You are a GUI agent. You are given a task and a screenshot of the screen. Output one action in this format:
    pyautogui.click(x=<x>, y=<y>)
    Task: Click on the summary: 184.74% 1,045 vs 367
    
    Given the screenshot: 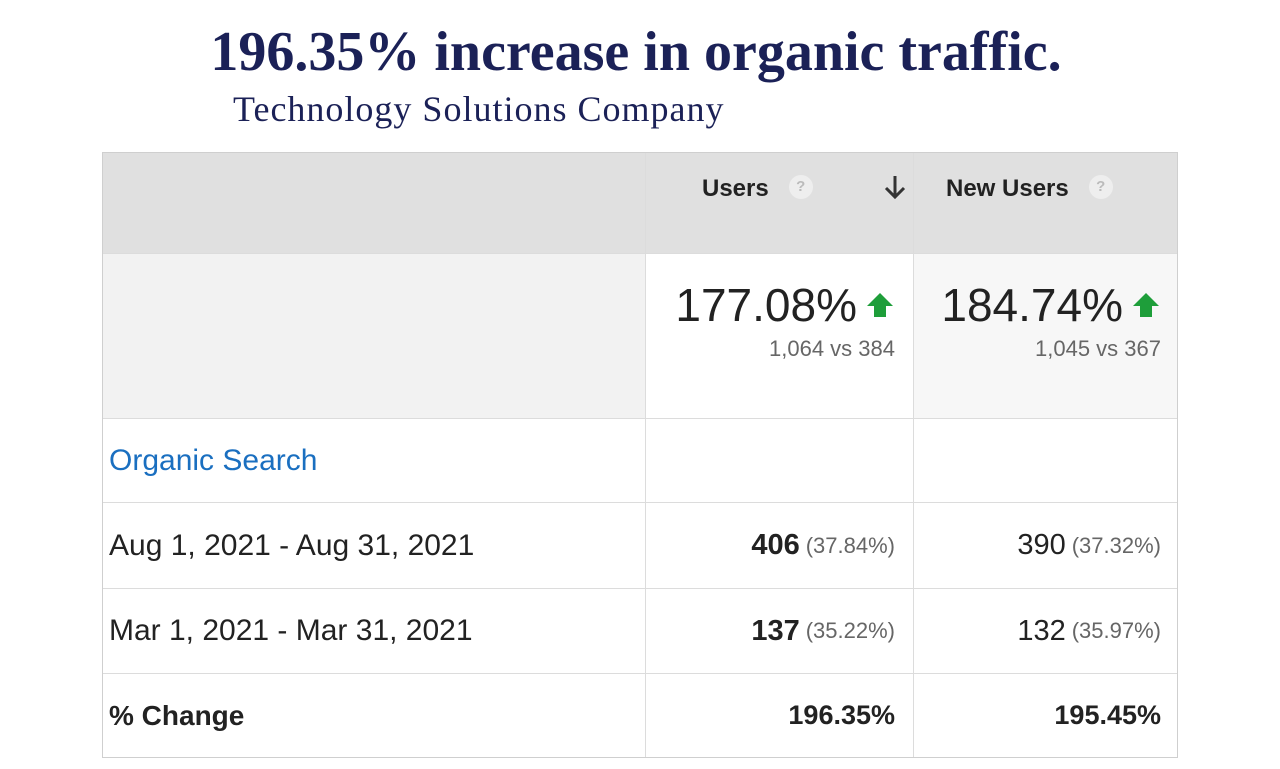 What is the action you would take?
    pyautogui.click(x=1051, y=320)
    